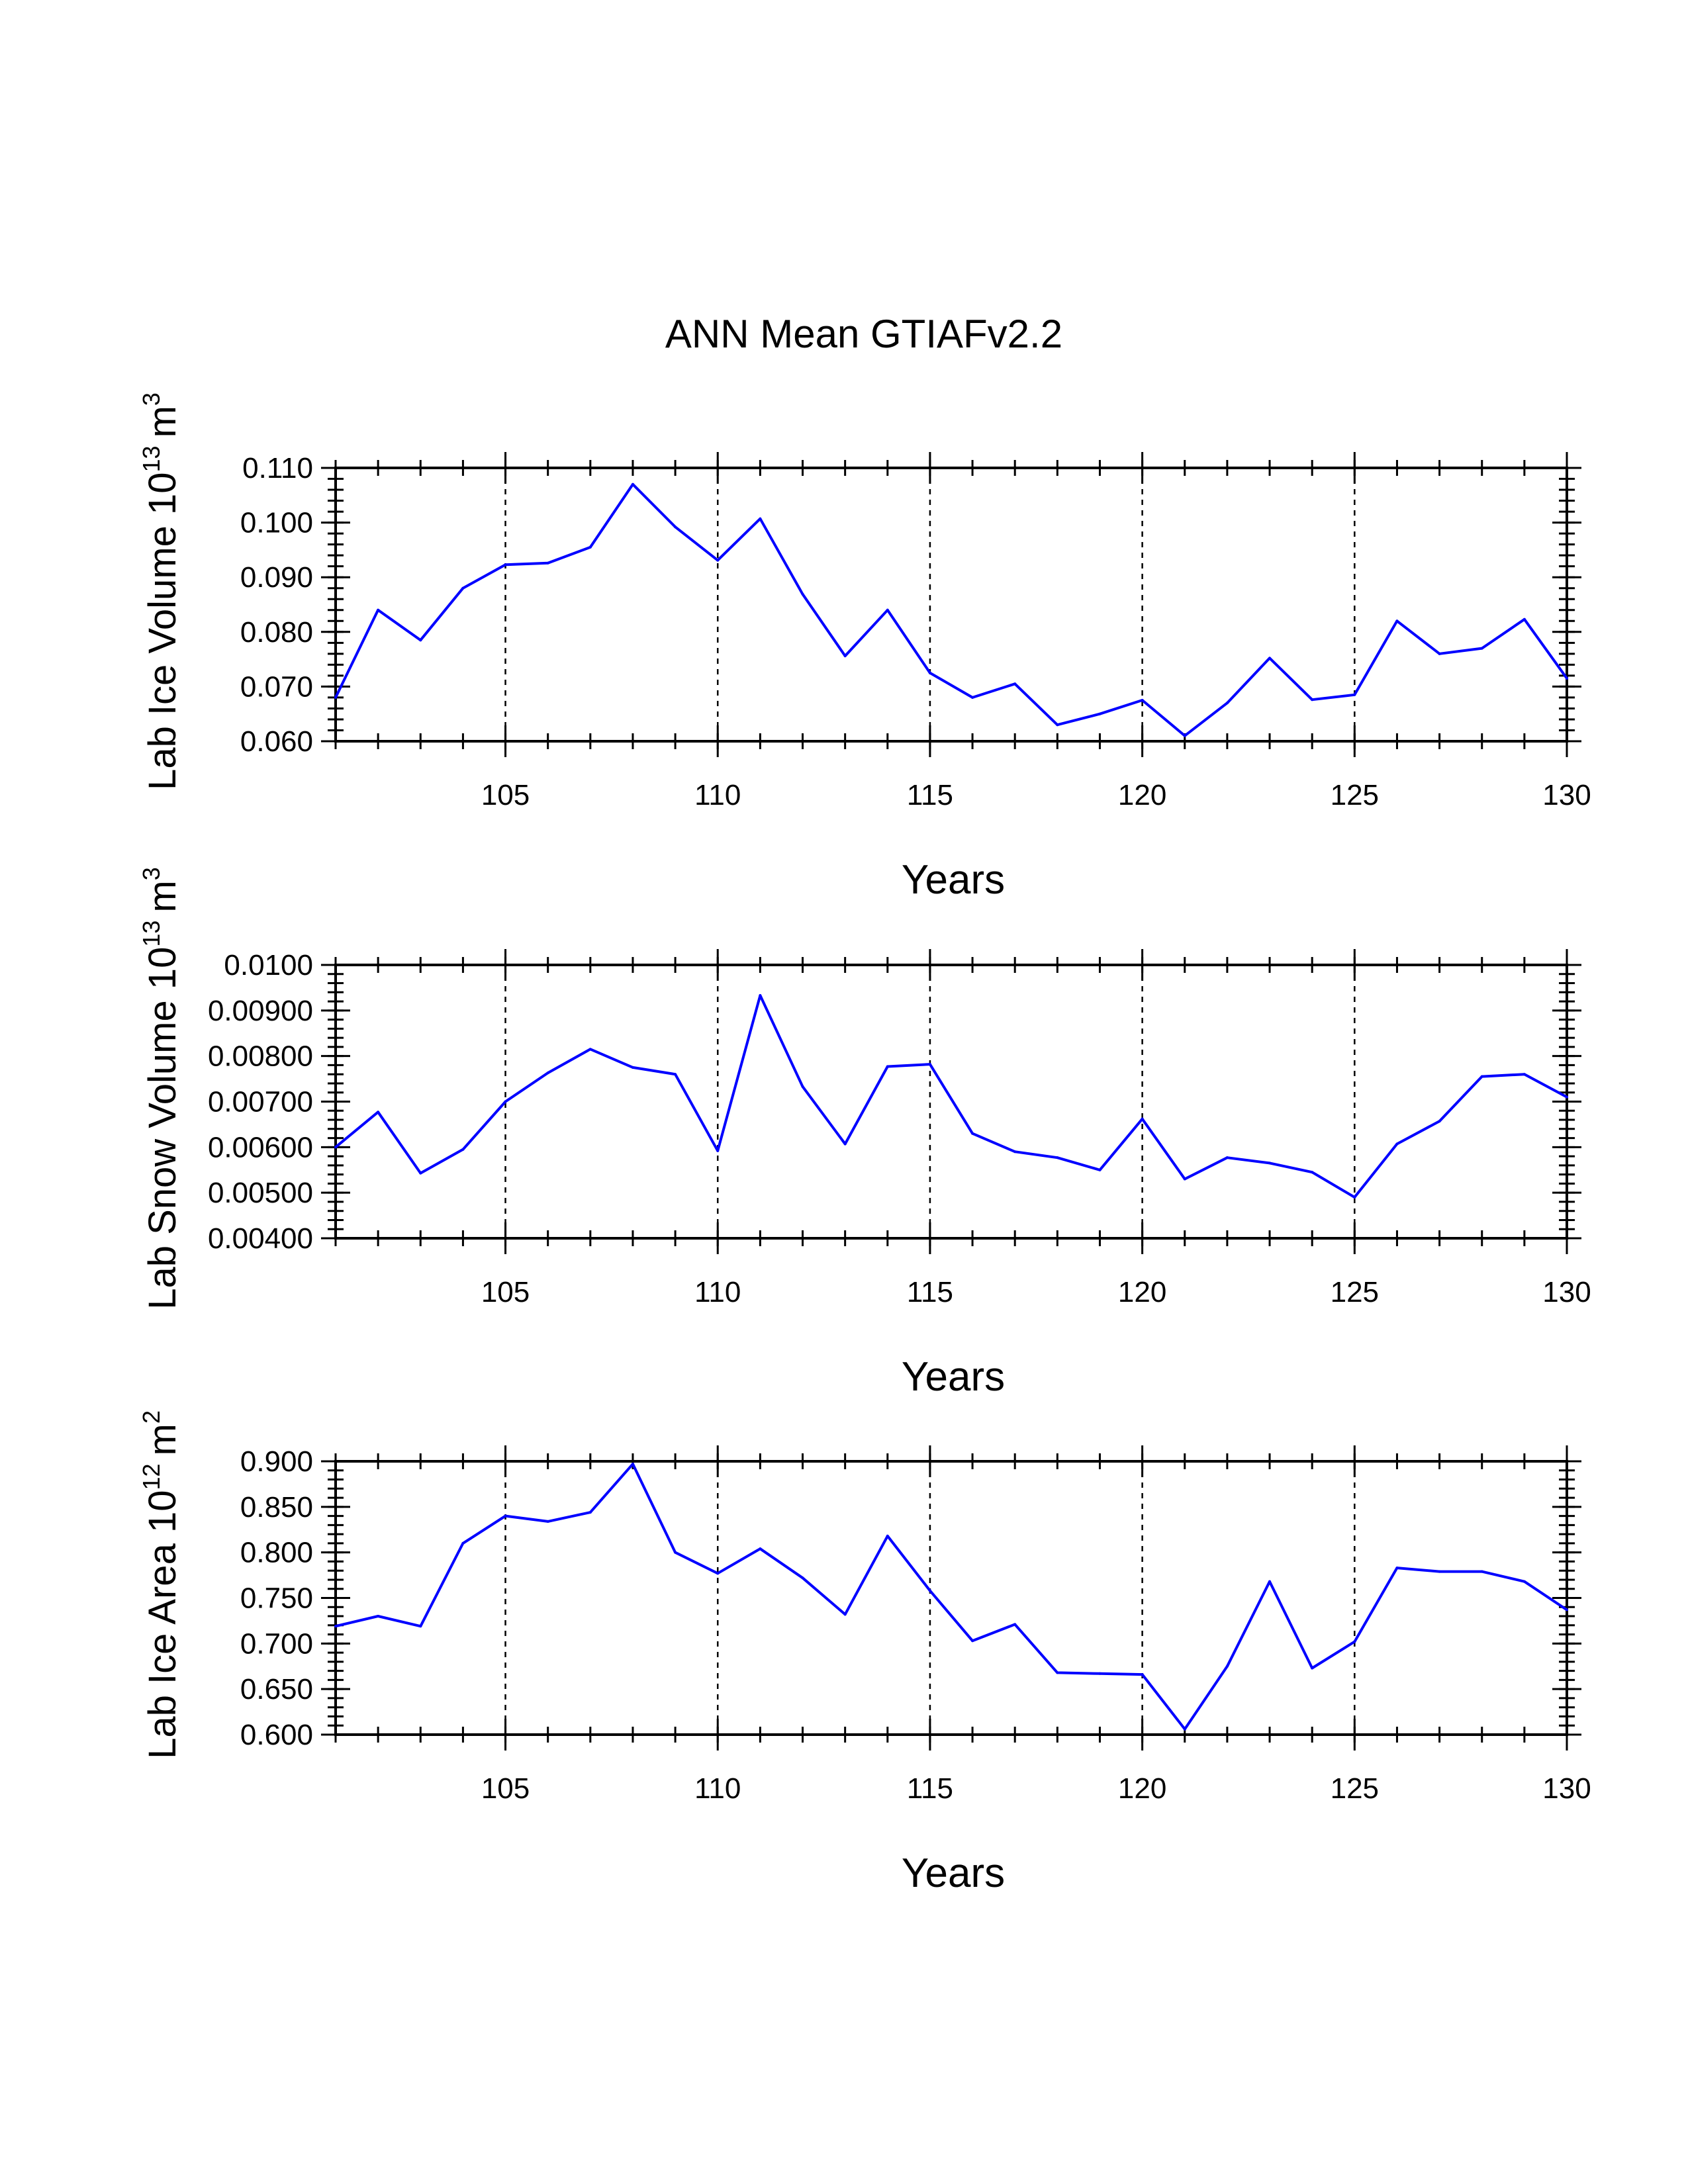  I want to click on y-tick-label: 0.600, so click(276, 1735).